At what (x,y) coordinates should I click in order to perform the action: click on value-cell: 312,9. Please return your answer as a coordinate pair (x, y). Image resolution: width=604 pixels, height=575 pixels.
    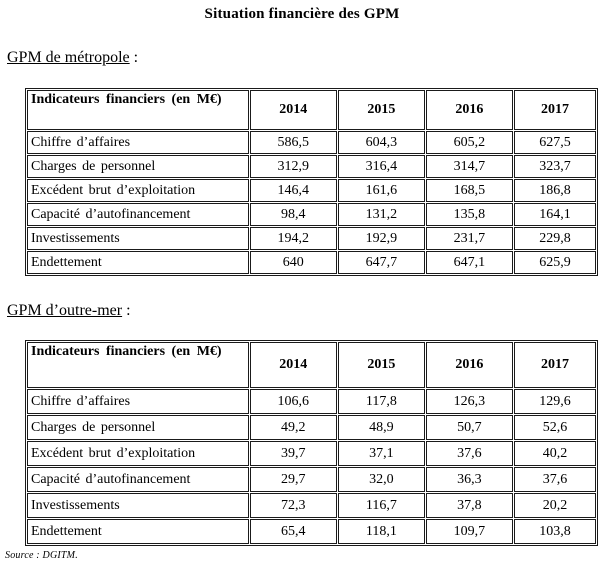
    Looking at the image, I should click on (293, 166).